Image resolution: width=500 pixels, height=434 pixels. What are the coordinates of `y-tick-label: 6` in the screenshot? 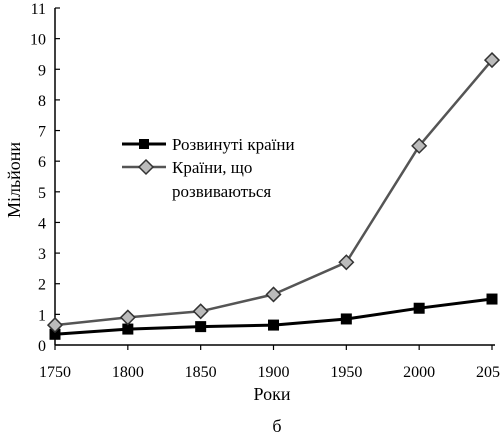 It's located at (42, 162).